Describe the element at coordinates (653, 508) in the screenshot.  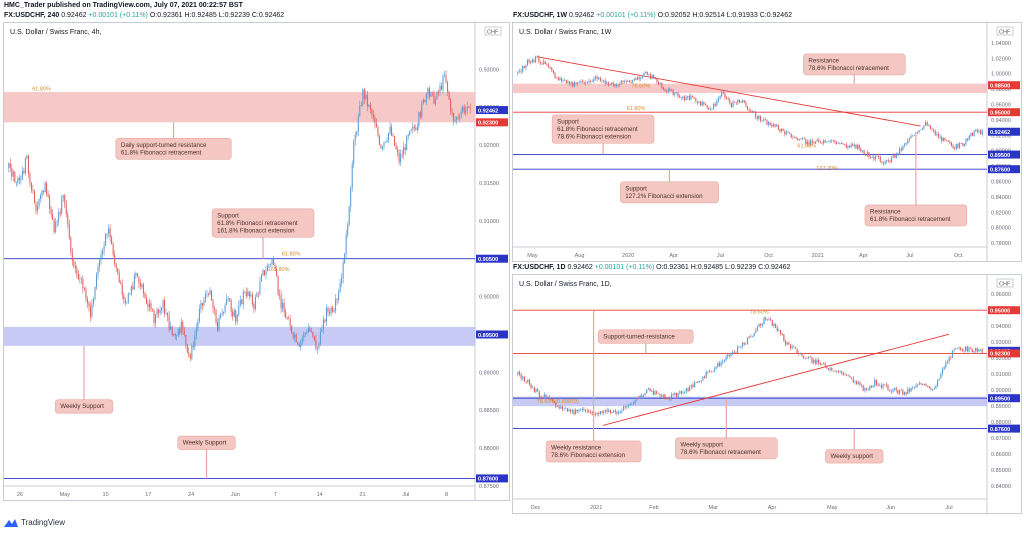
I see `x-tick-label: Feb` at that location.